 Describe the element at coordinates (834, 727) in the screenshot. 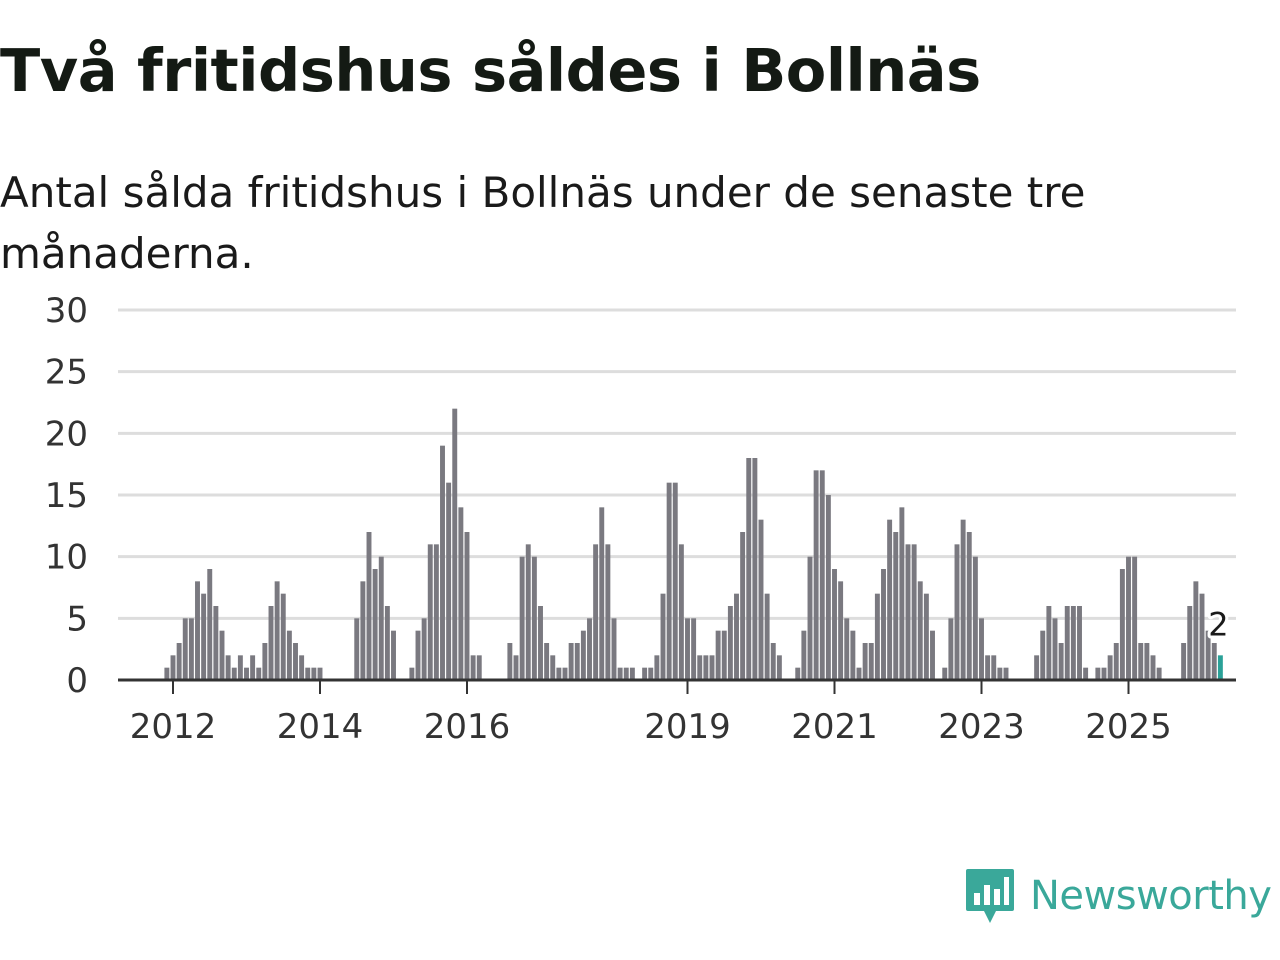

I see `x-tick-label: 2021` at that location.